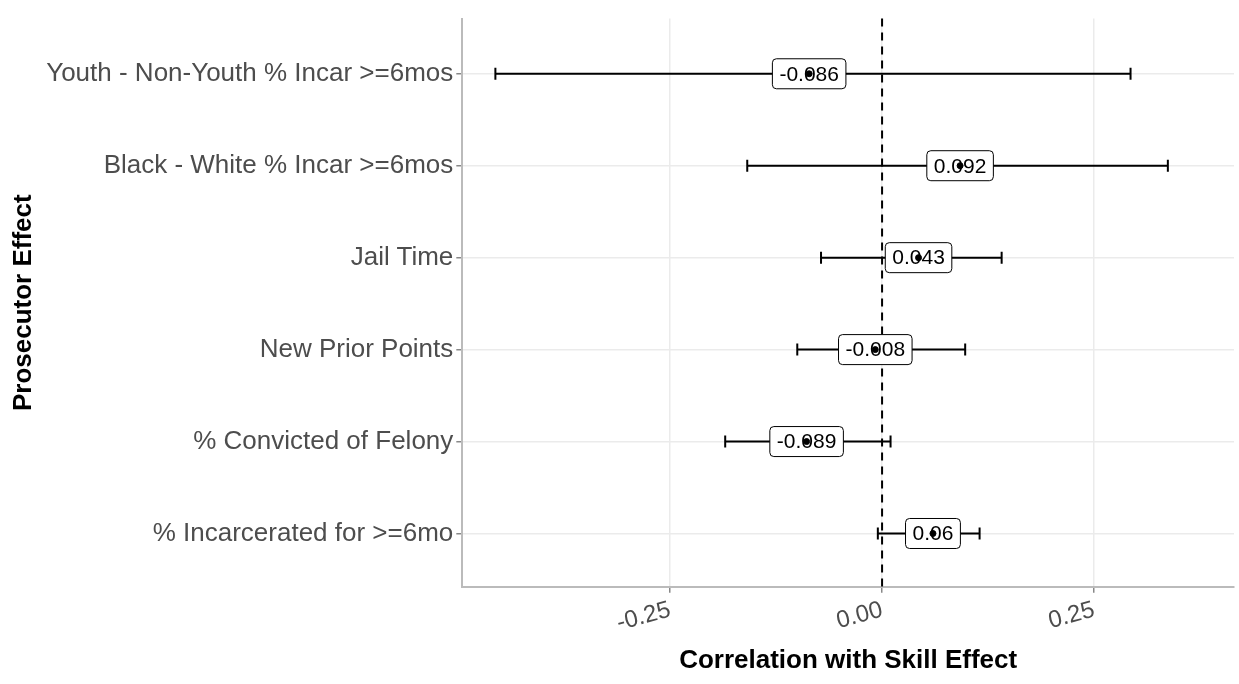 The height and width of the screenshot is (684, 1239). Describe the element at coordinates (356, 347) in the screenshot. I see `y-tick-label: New Prior Points` at that location.